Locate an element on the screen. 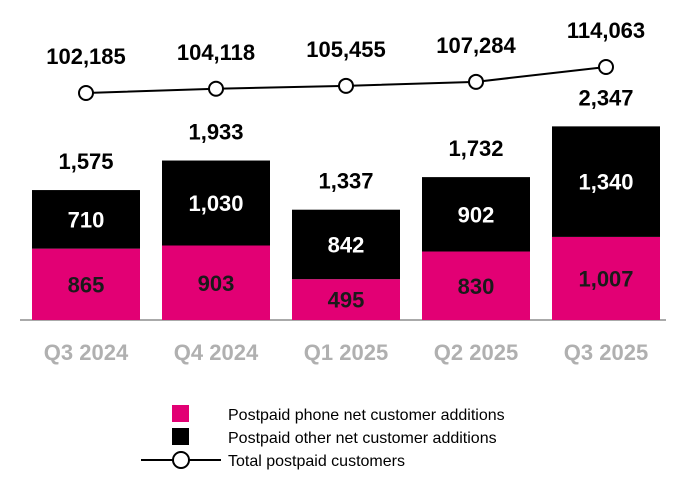 This screenshot has width=690, height=500. bar-label-other-2: 842 is located at coordinates (346, 244).